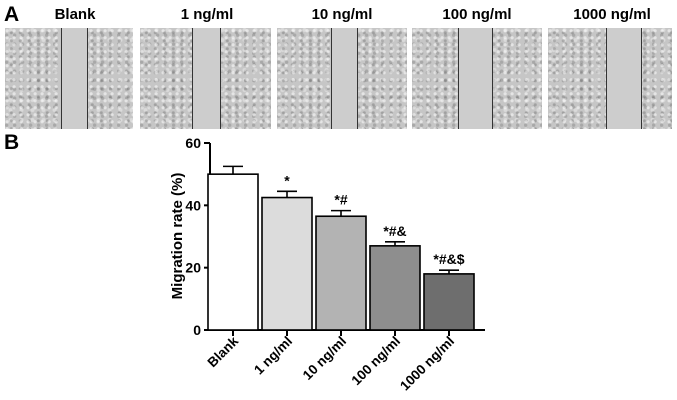 The width and height of the screenshot is (677, 400). Describe the element at coordinates (12, 14) in the screenshot. I see `panel-a-letter: A` at that location.